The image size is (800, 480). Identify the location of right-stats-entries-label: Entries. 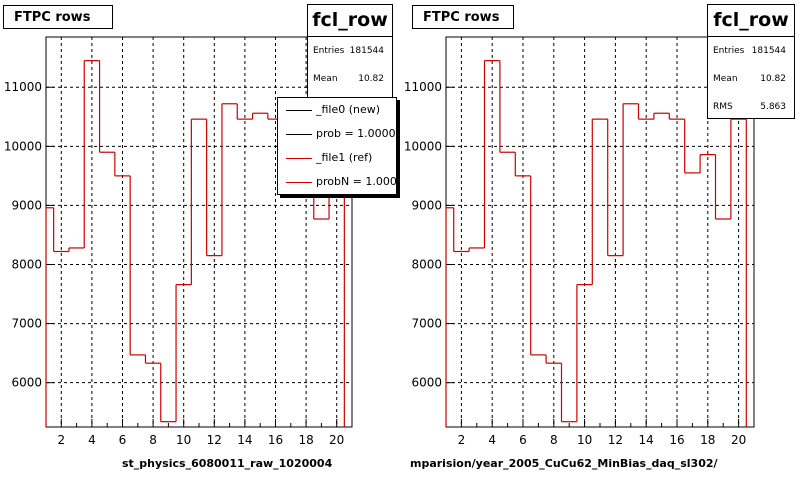
(729, 51).